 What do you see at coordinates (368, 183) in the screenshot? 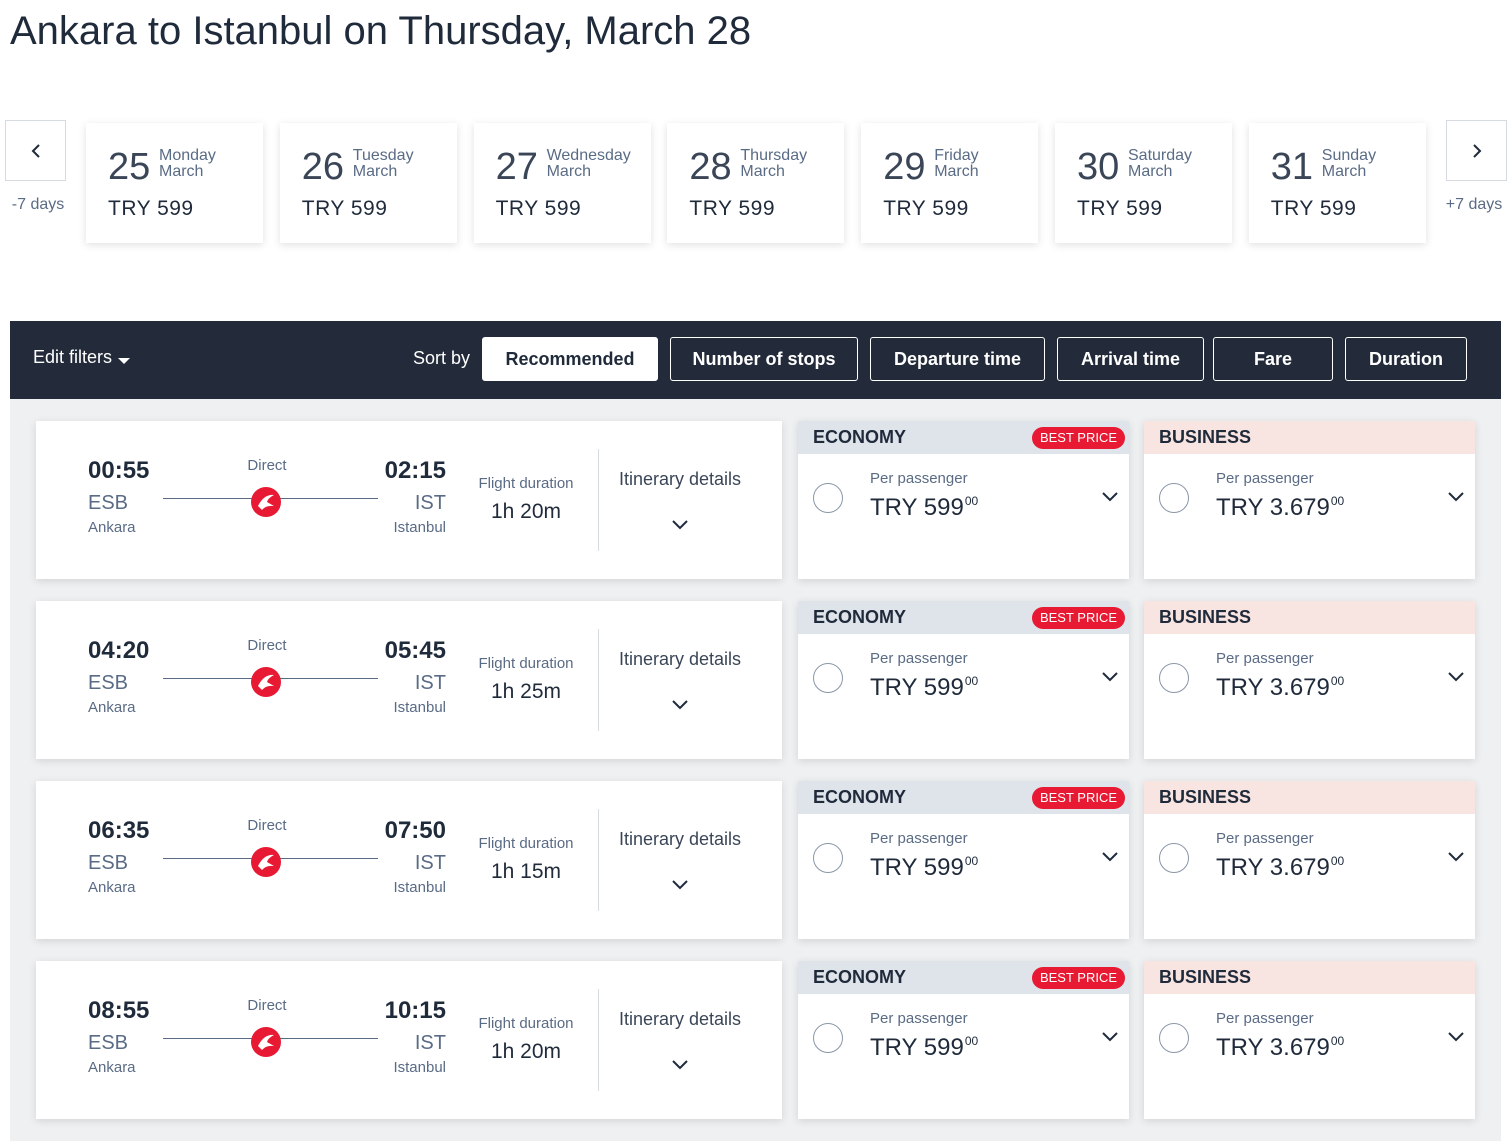
I see `date-card: 26 Tuesday March TRY 599` at bounding box center [368, 183].